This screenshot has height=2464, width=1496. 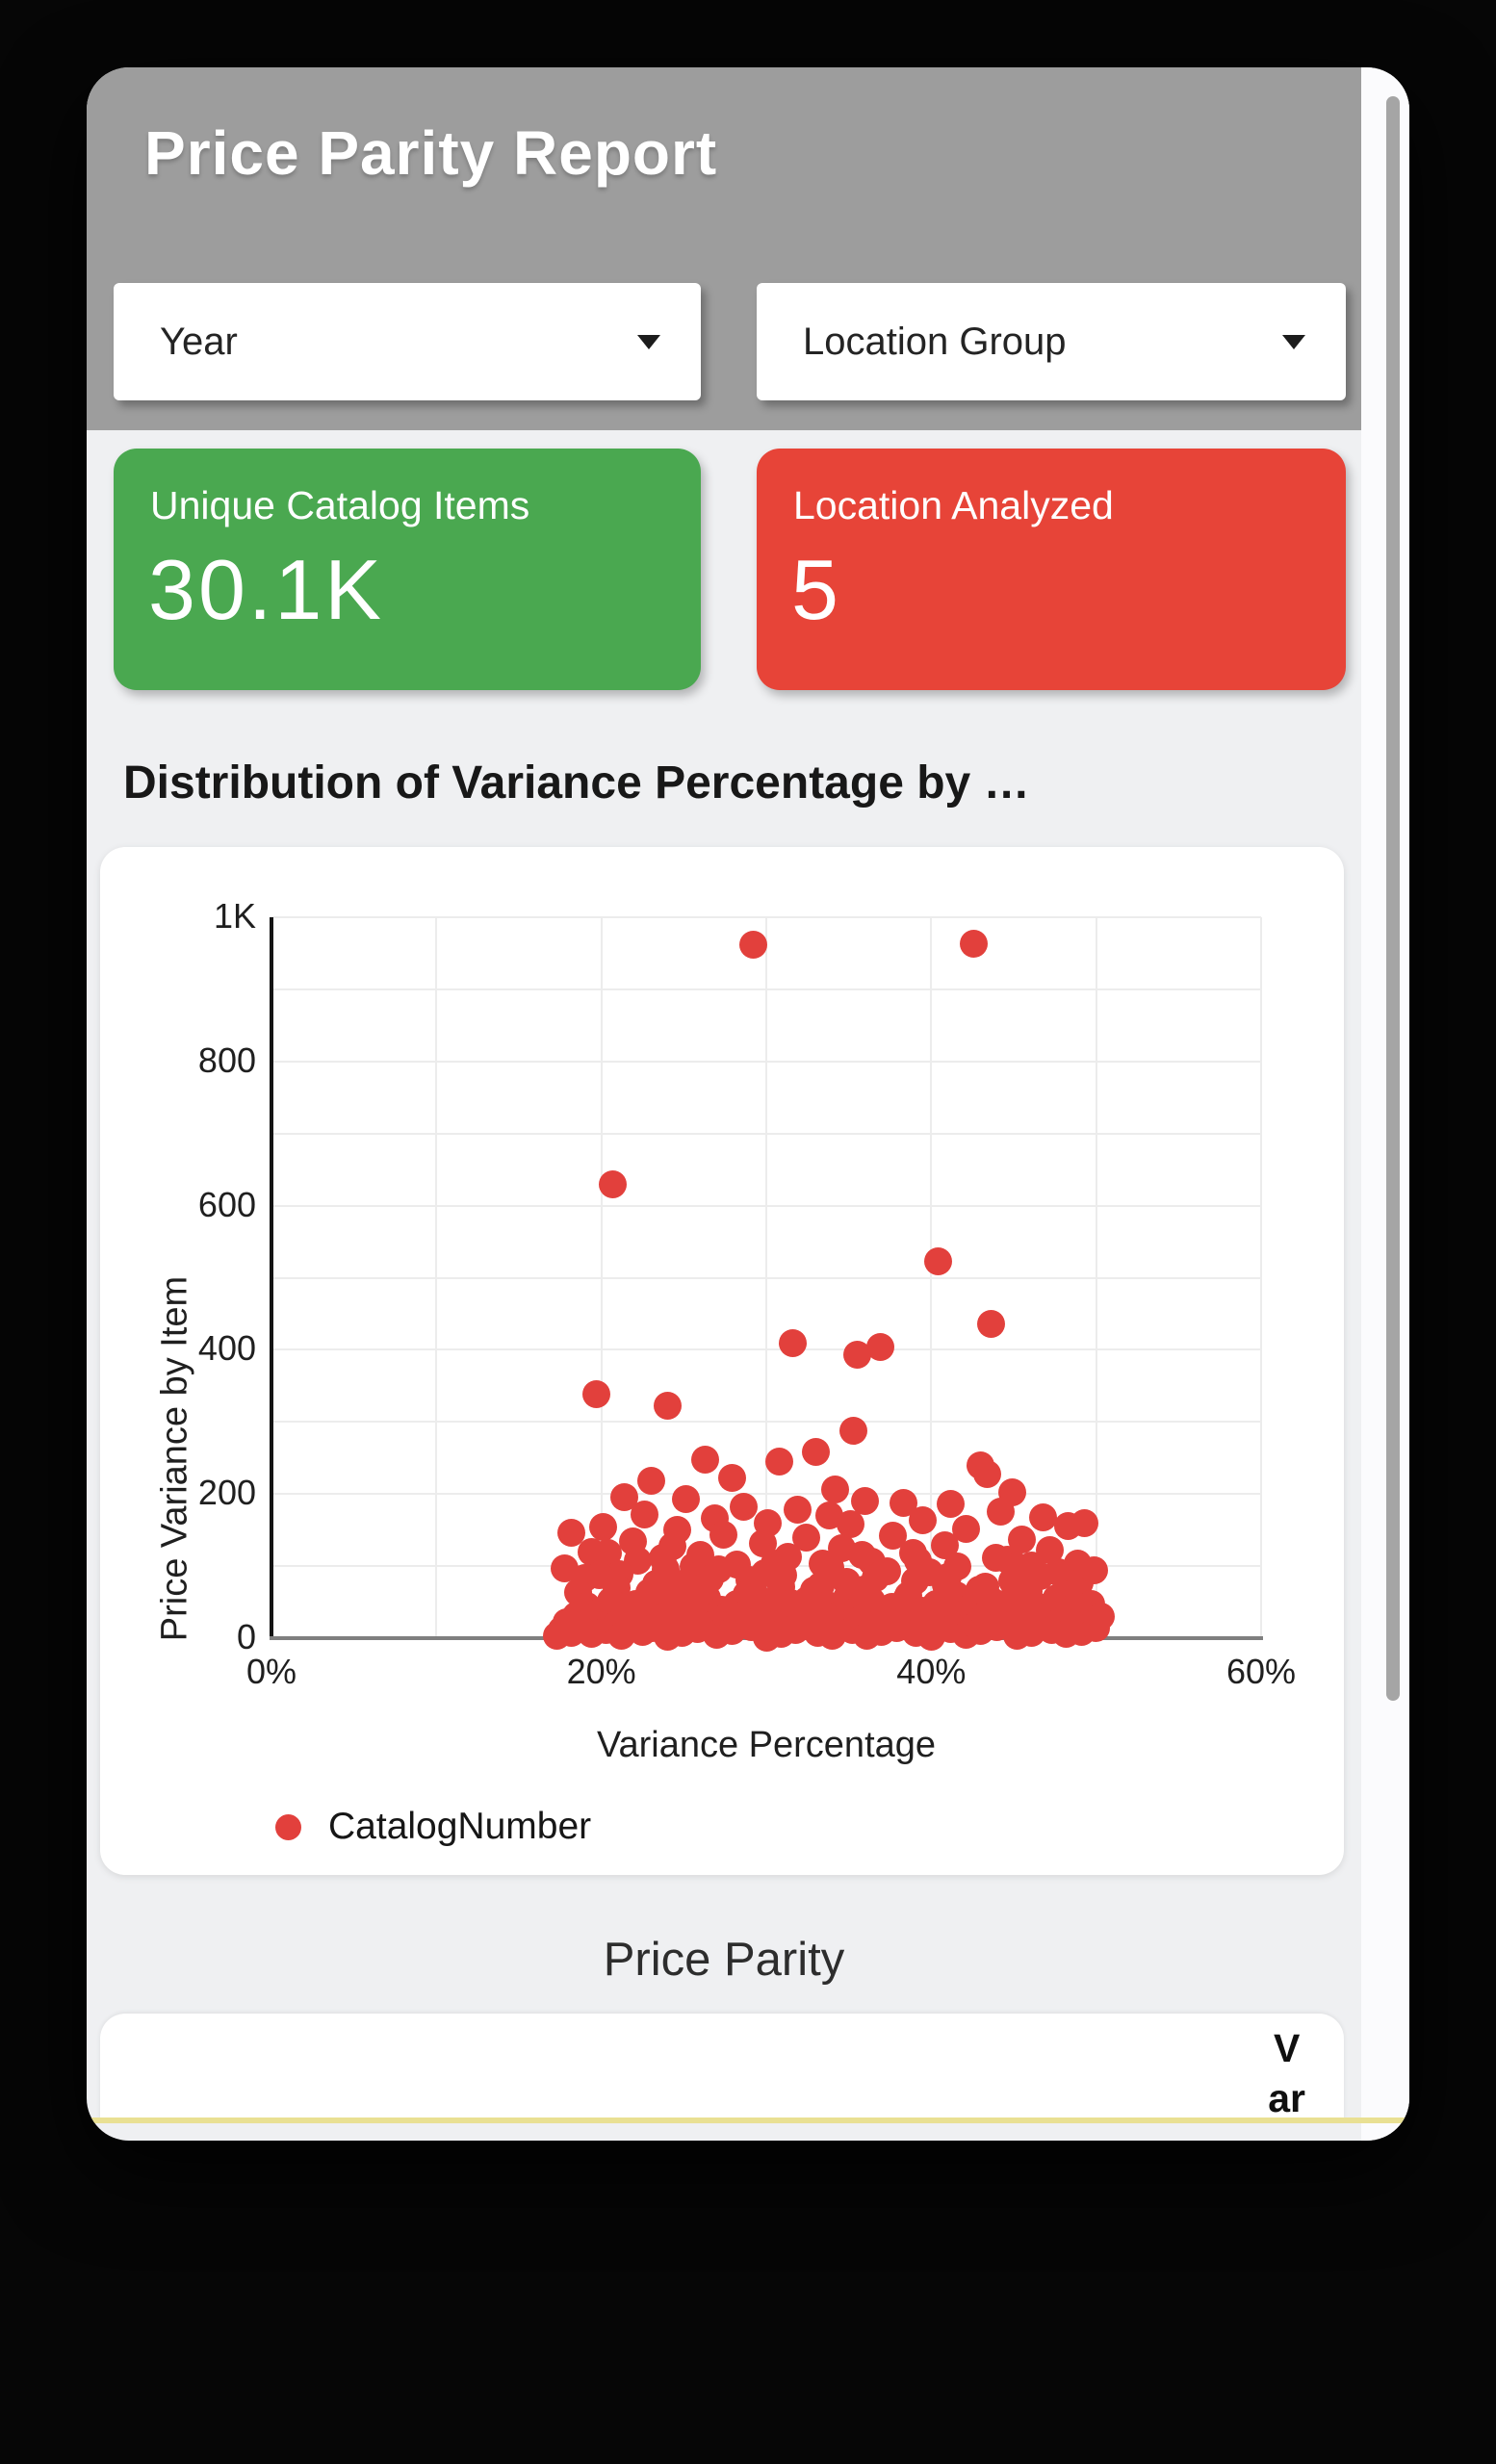 I want to click on x-axis-title: Variance Percentage, so click(x=766, y=1745).